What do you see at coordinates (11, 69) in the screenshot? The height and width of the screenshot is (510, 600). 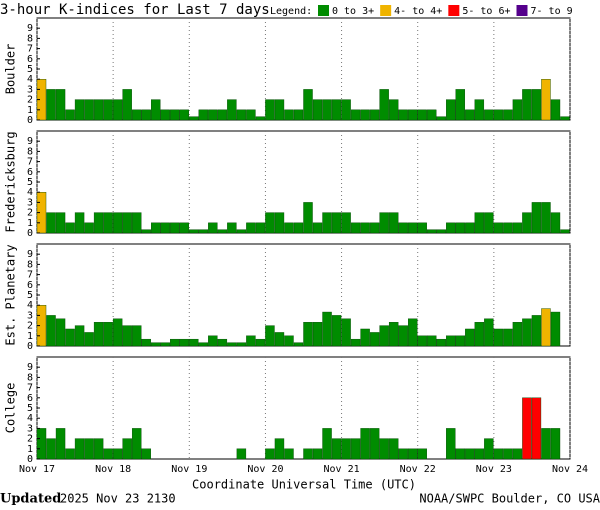 I see `panel-label: Boulder` at bounding box center [11, 69].